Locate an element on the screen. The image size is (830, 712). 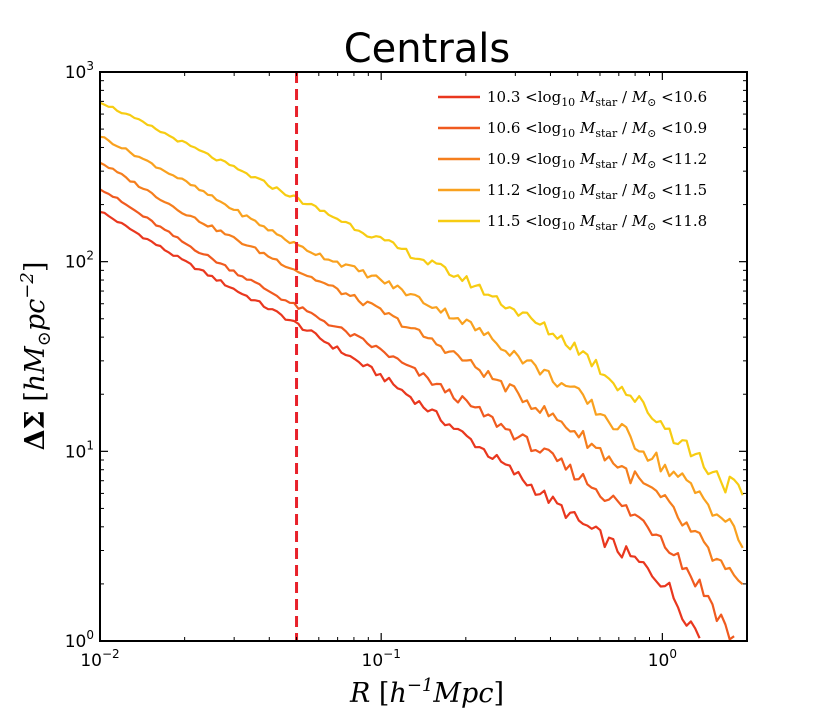
x-axis-label: R [h−1Mpc] is located at coordinates (426, 692).